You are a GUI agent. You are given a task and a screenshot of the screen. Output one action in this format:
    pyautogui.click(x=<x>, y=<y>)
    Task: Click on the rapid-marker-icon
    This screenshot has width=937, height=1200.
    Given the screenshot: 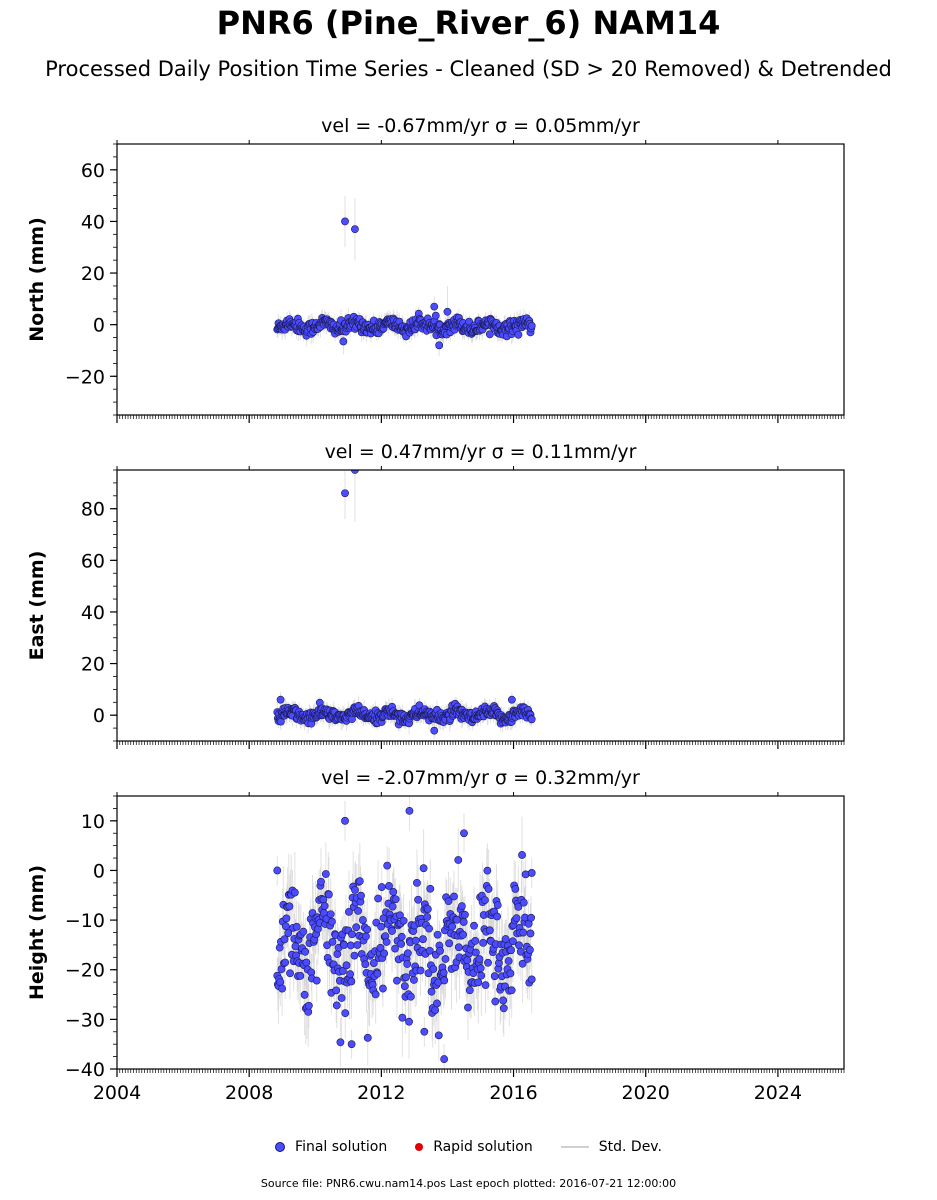 What is the action you would take?
    pyautogui.click(x=419, y=1147)
    